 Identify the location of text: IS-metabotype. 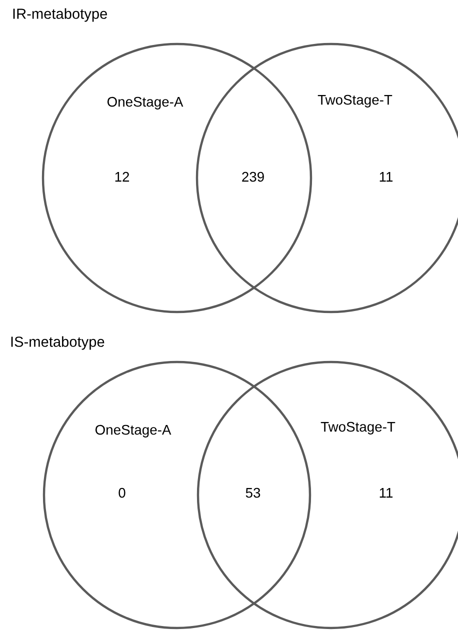
(57, 343).